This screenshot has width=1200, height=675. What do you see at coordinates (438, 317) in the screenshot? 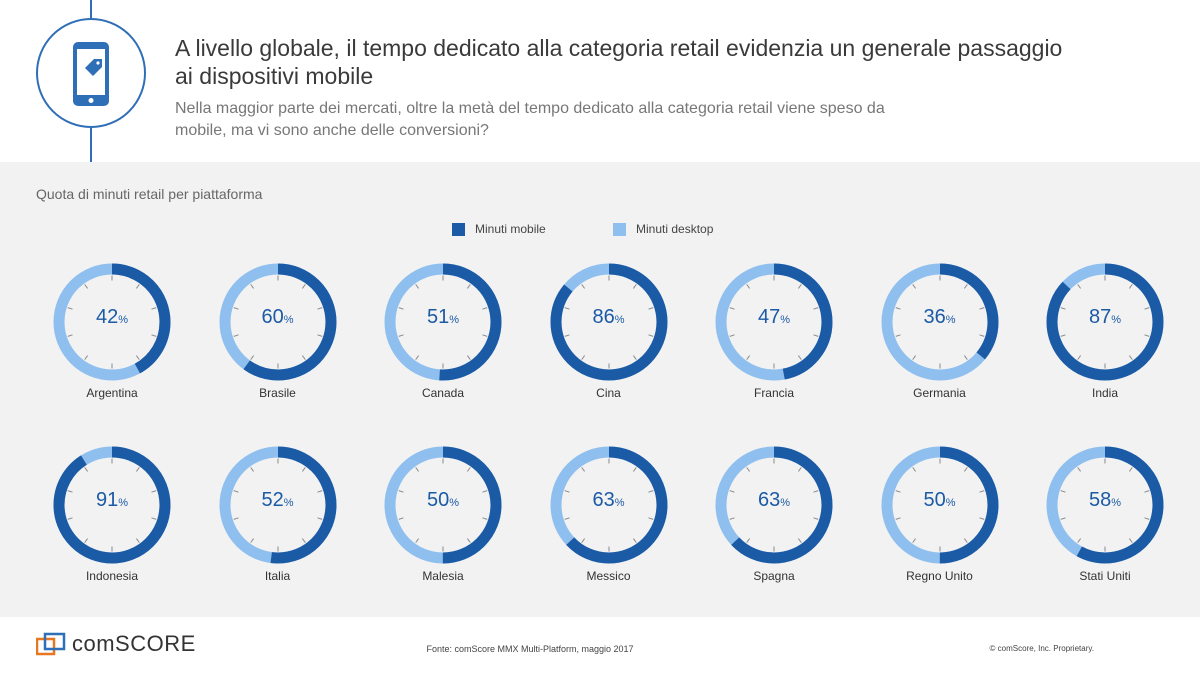
I see `donut-value: 51` at bounding box center [438, 317].